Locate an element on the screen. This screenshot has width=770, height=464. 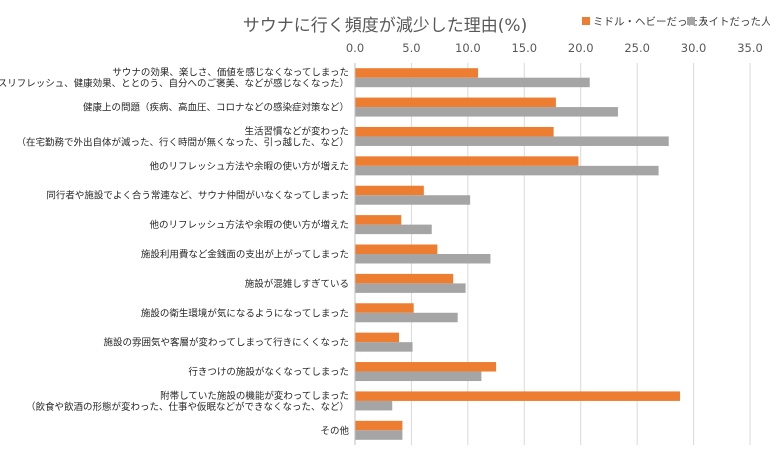
legend-swatch-middle-heavy is located at coordinates (586, 21).